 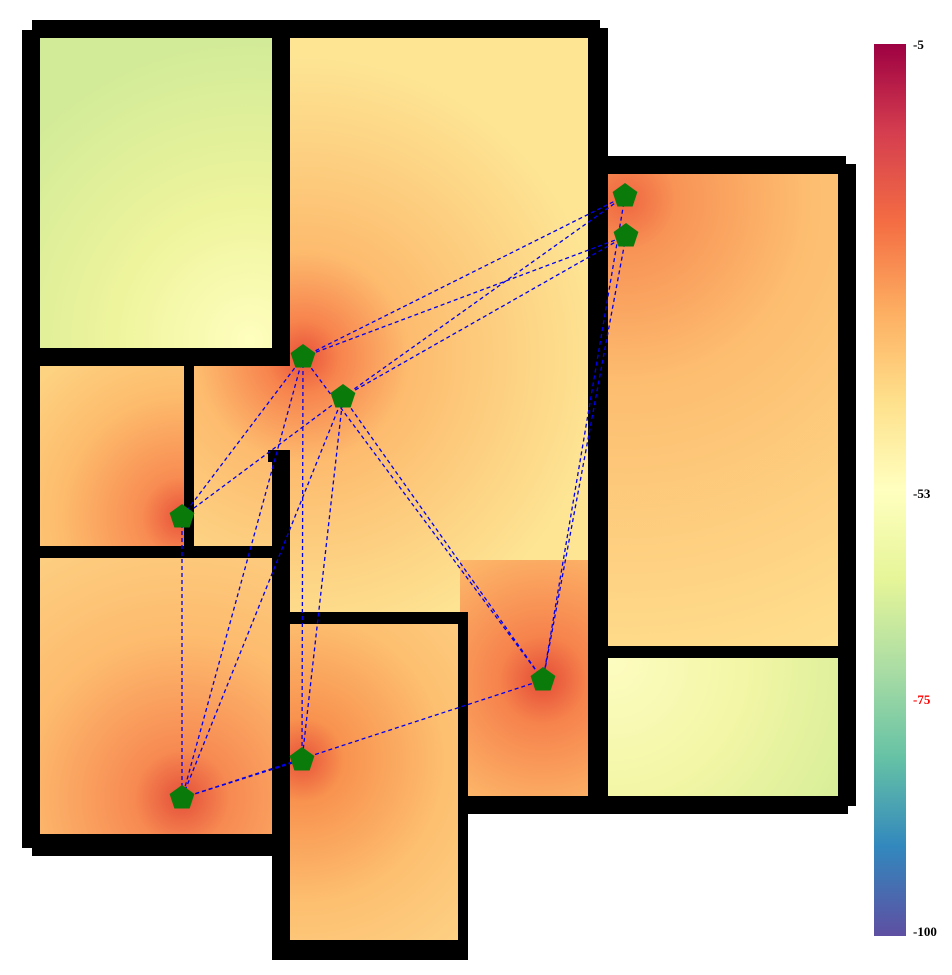 I want to click on wall-right-divider, so click(x=723, y=652).